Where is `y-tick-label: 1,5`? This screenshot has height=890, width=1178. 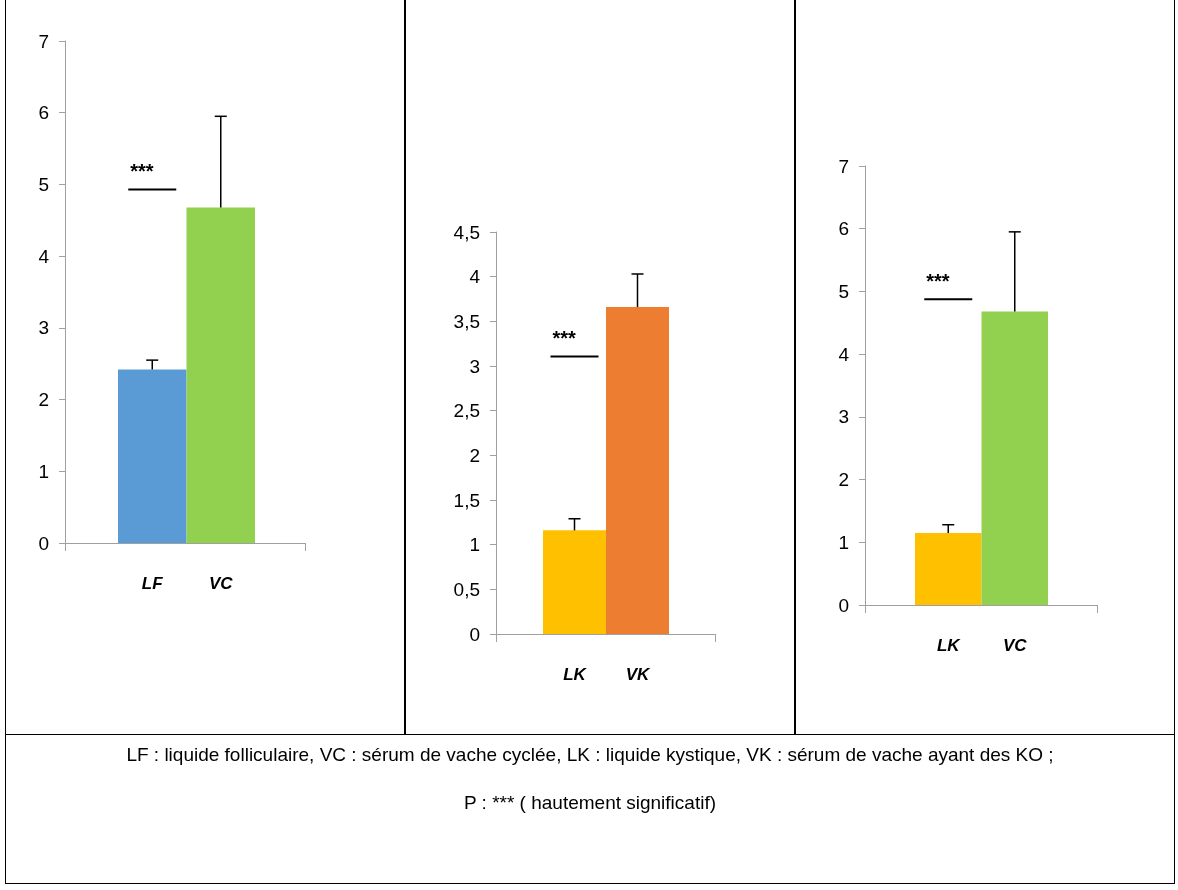 y-tick-label: 1,5 is located at coordinates (466, 500).